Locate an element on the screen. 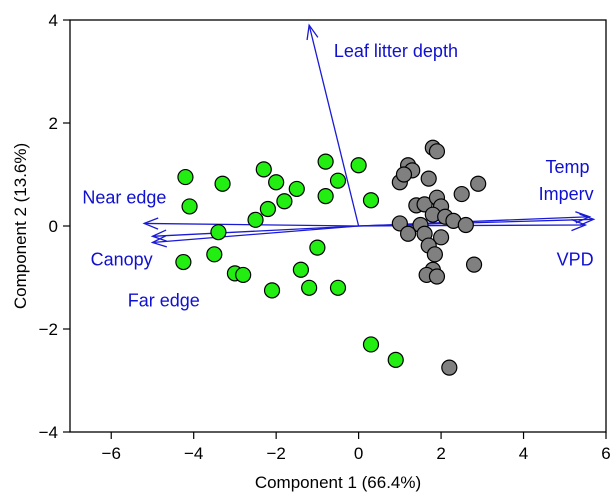 The width and height of the screenshot is (611, 496). vector-near-edge: Near edge is located at coordinates (220, 209).